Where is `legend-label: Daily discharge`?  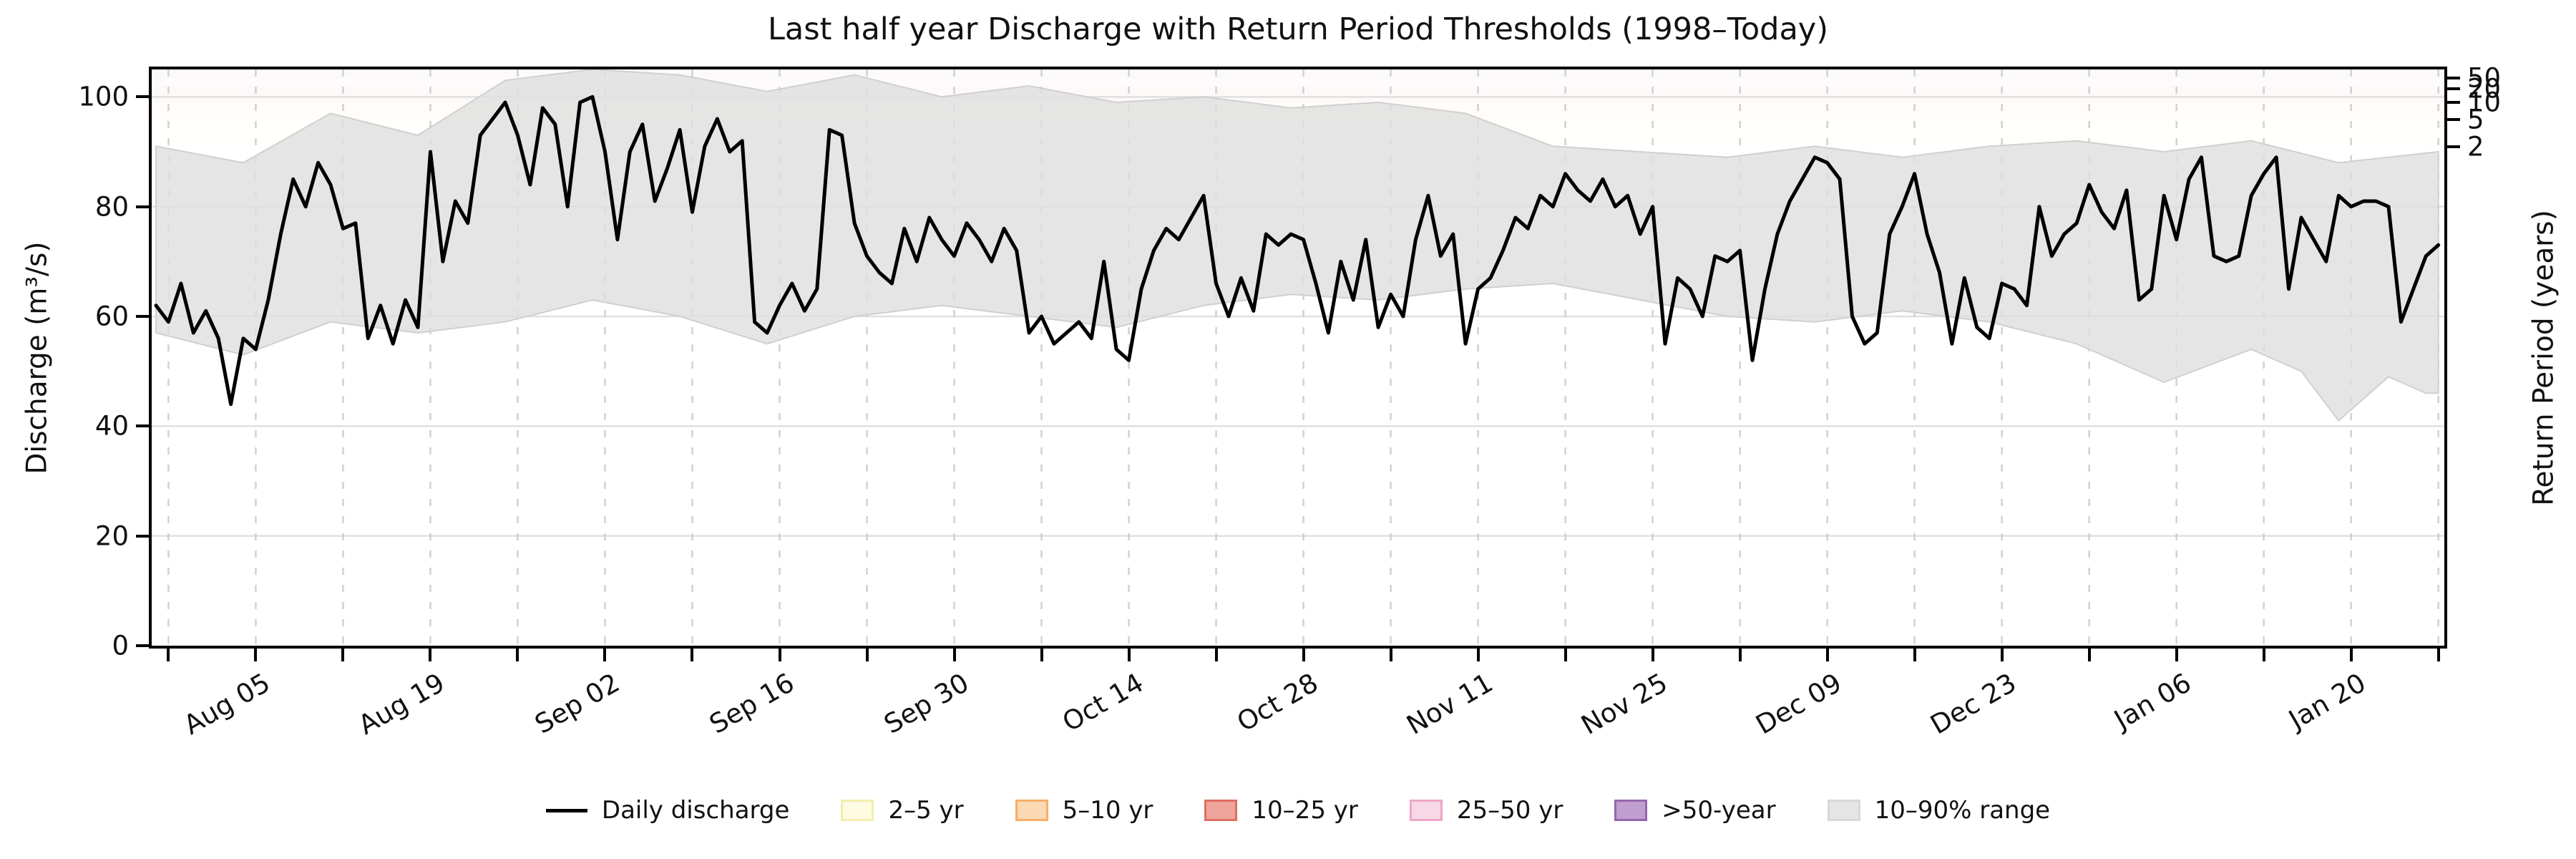
legend-label: Daily discharge is located at coordinates (695, 810).